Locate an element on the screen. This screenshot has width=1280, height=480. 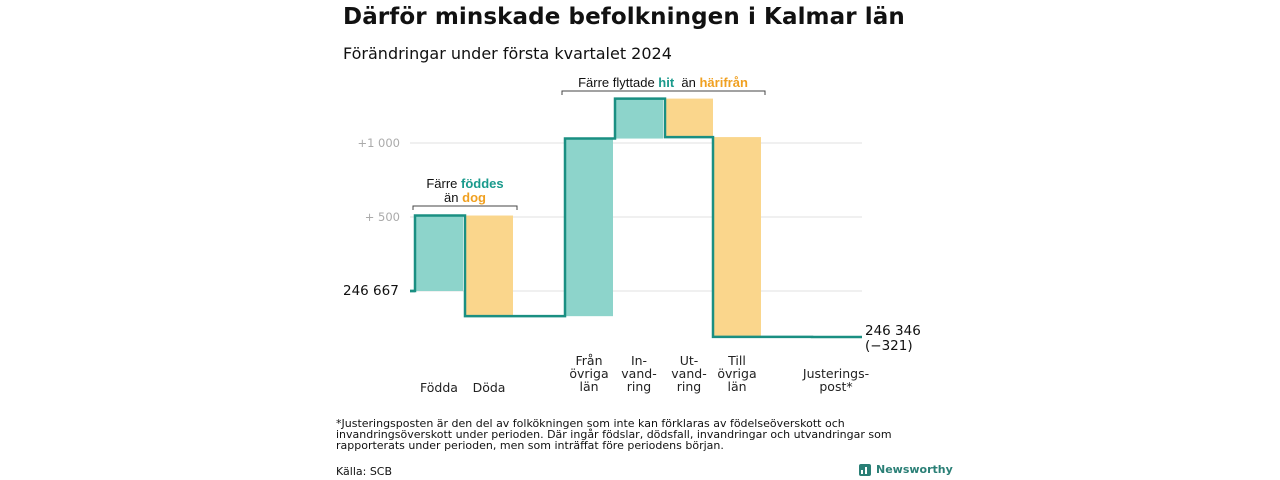
annotation-births-line2: än dog is located at coordinates (465, 197).